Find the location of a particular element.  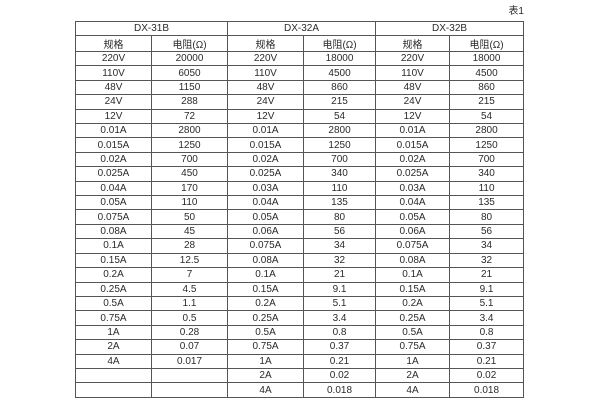

table-row: 48V 1150 48V 860 48V 860 is located at coordinates (300, 87).